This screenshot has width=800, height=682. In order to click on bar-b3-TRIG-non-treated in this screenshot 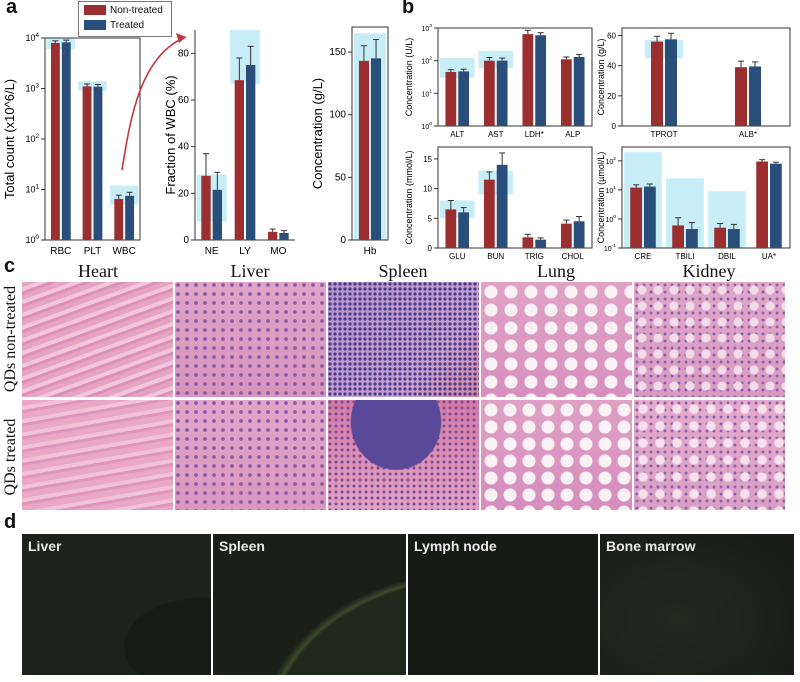, I will do `click(528, 242)`.